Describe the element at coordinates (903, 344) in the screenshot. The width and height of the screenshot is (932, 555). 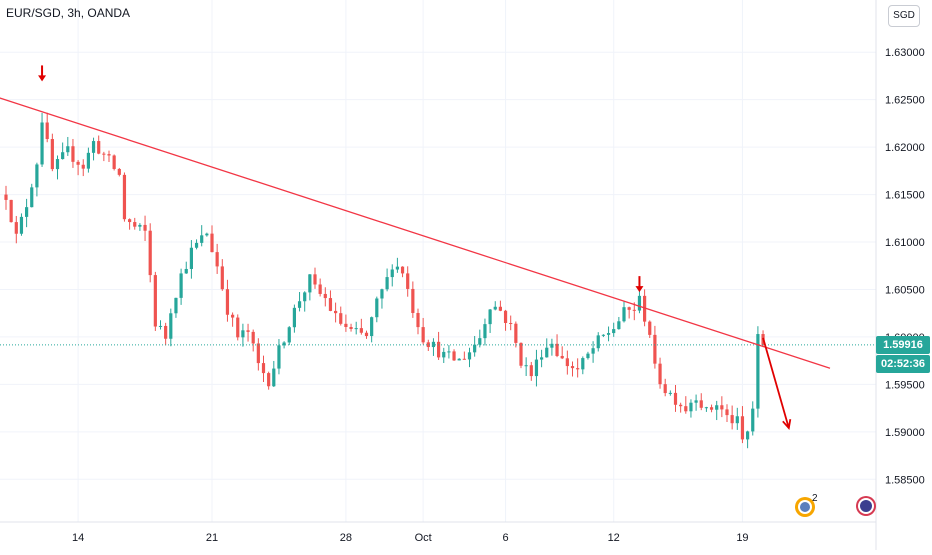
I see `current-price-tag: 1.59916` at that location.